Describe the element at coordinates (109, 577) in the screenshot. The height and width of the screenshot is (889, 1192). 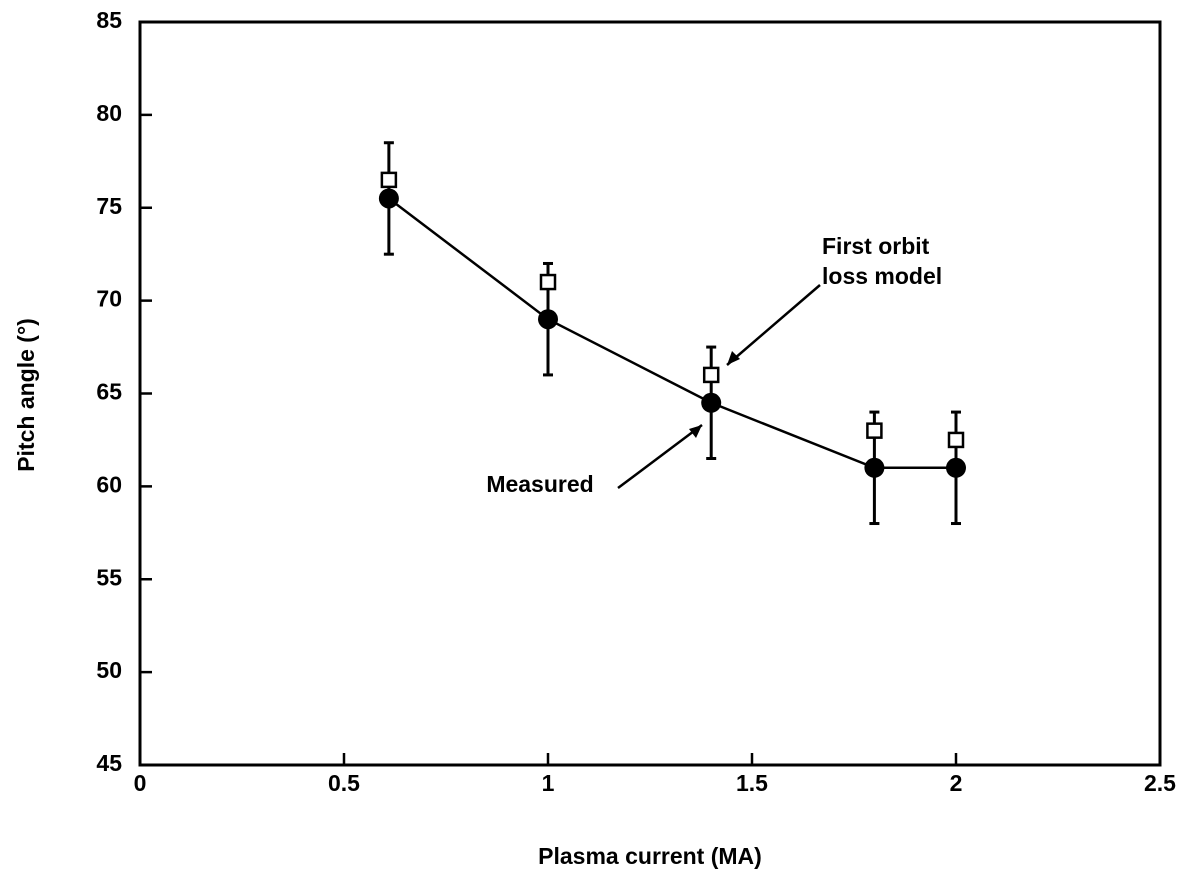
I see `y-tick-label: 55` at that location.